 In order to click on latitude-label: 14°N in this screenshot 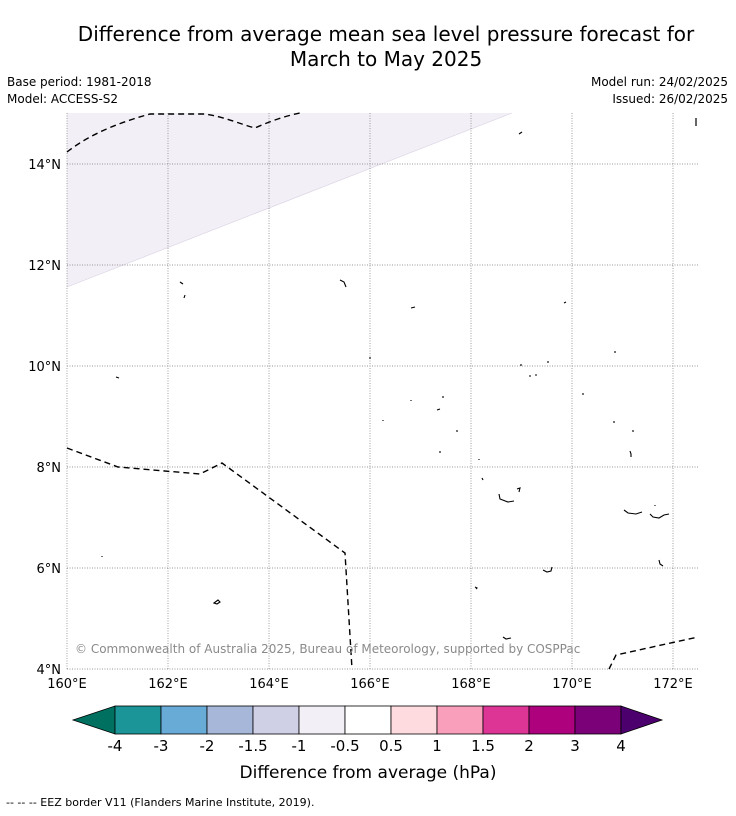, I will do `click(44, 165)`.